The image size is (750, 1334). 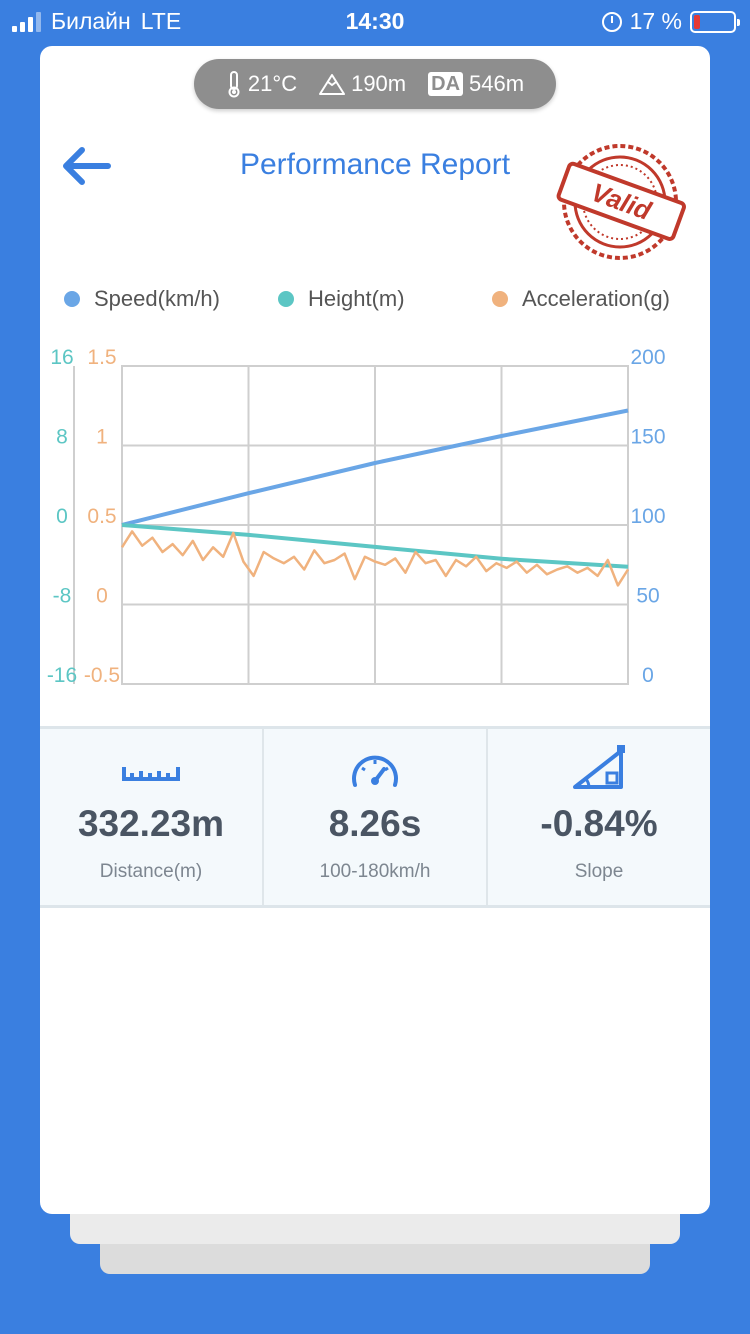 What do you see at coordinates (375, 771) in the screenshot?
I see `speedometer-icon` at bounding box center [375, 771].